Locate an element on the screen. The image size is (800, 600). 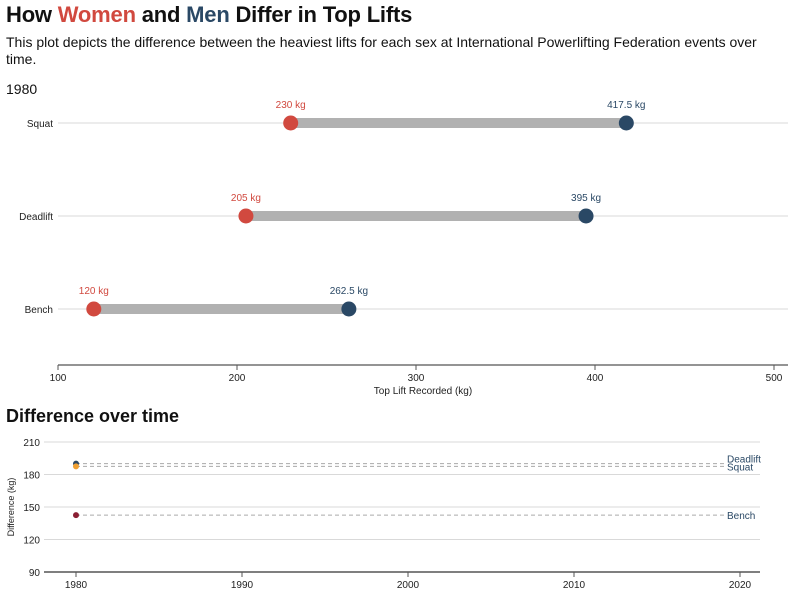
squat-series-label: Squat is located at coordinates (740, 467).